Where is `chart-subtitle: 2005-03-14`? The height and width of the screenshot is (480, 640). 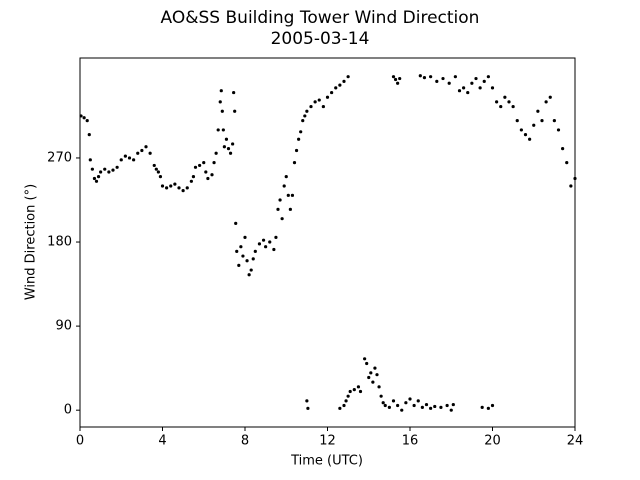
chart-subtitle: 2005-03-14 is located at coordinates (320, 39).